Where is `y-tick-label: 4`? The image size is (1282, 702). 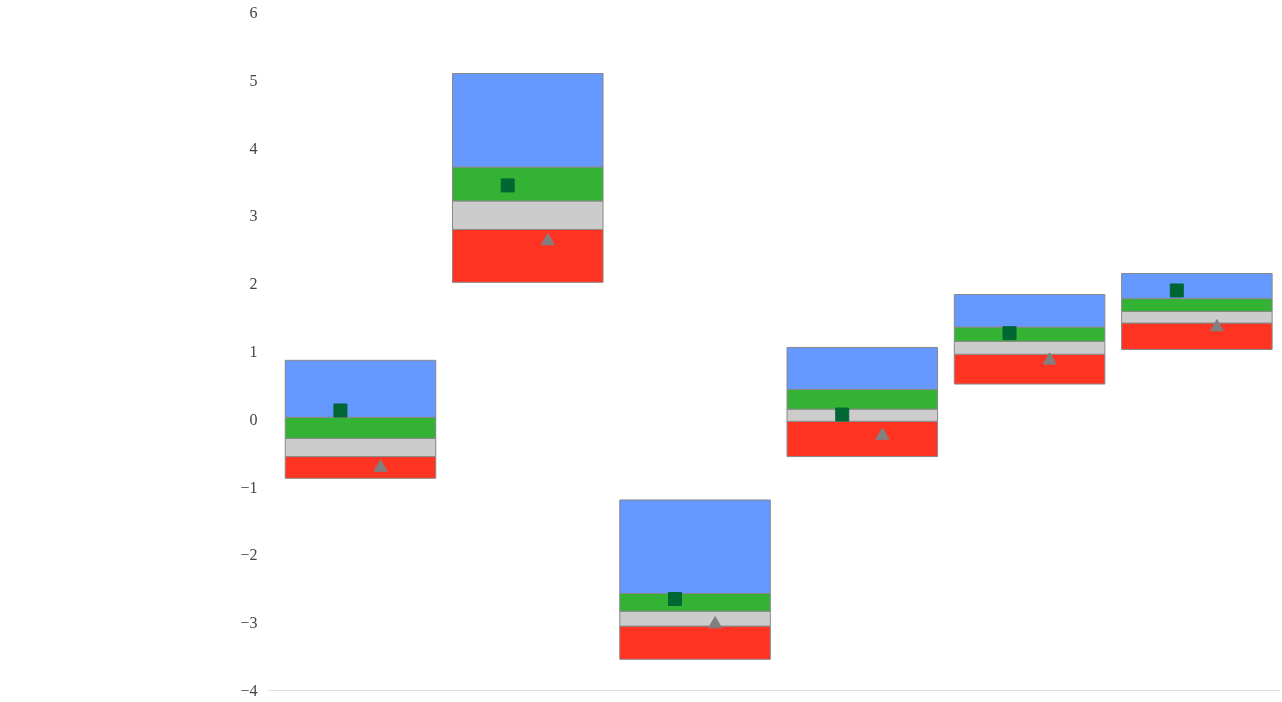
y-tick-label: 4 is located at coordinates (253, 148).